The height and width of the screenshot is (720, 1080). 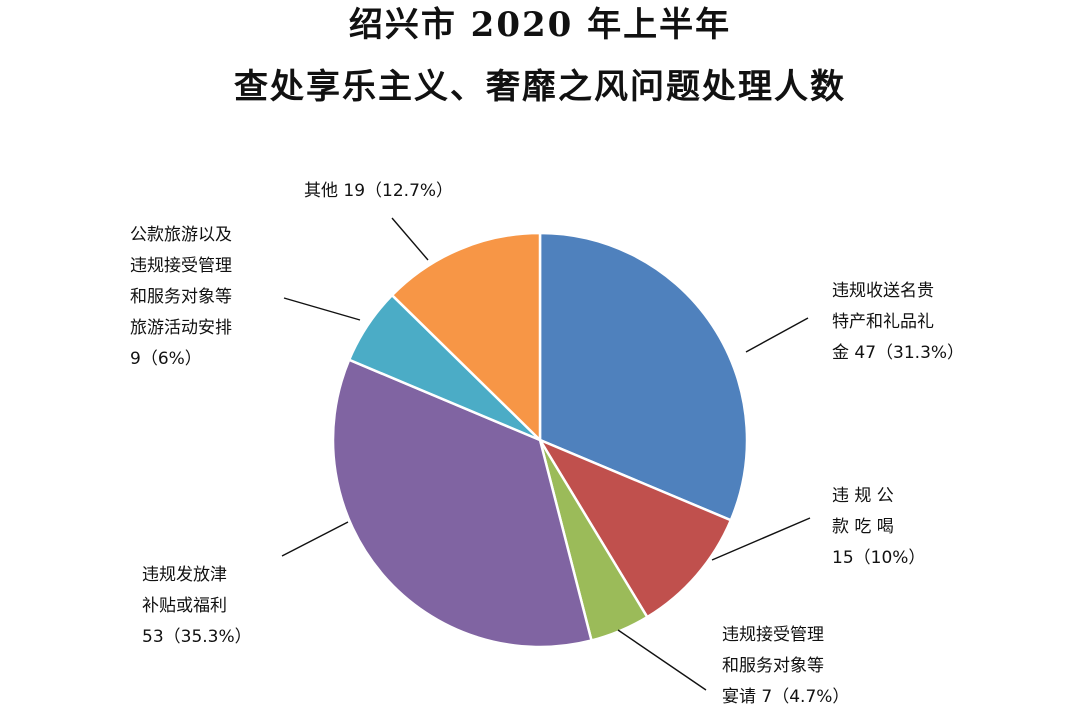 What do you see at coordinates (898, 353) in the screenshot?
I see `data-label: 金 47（31.3%）` at bounding box center [898, 353].